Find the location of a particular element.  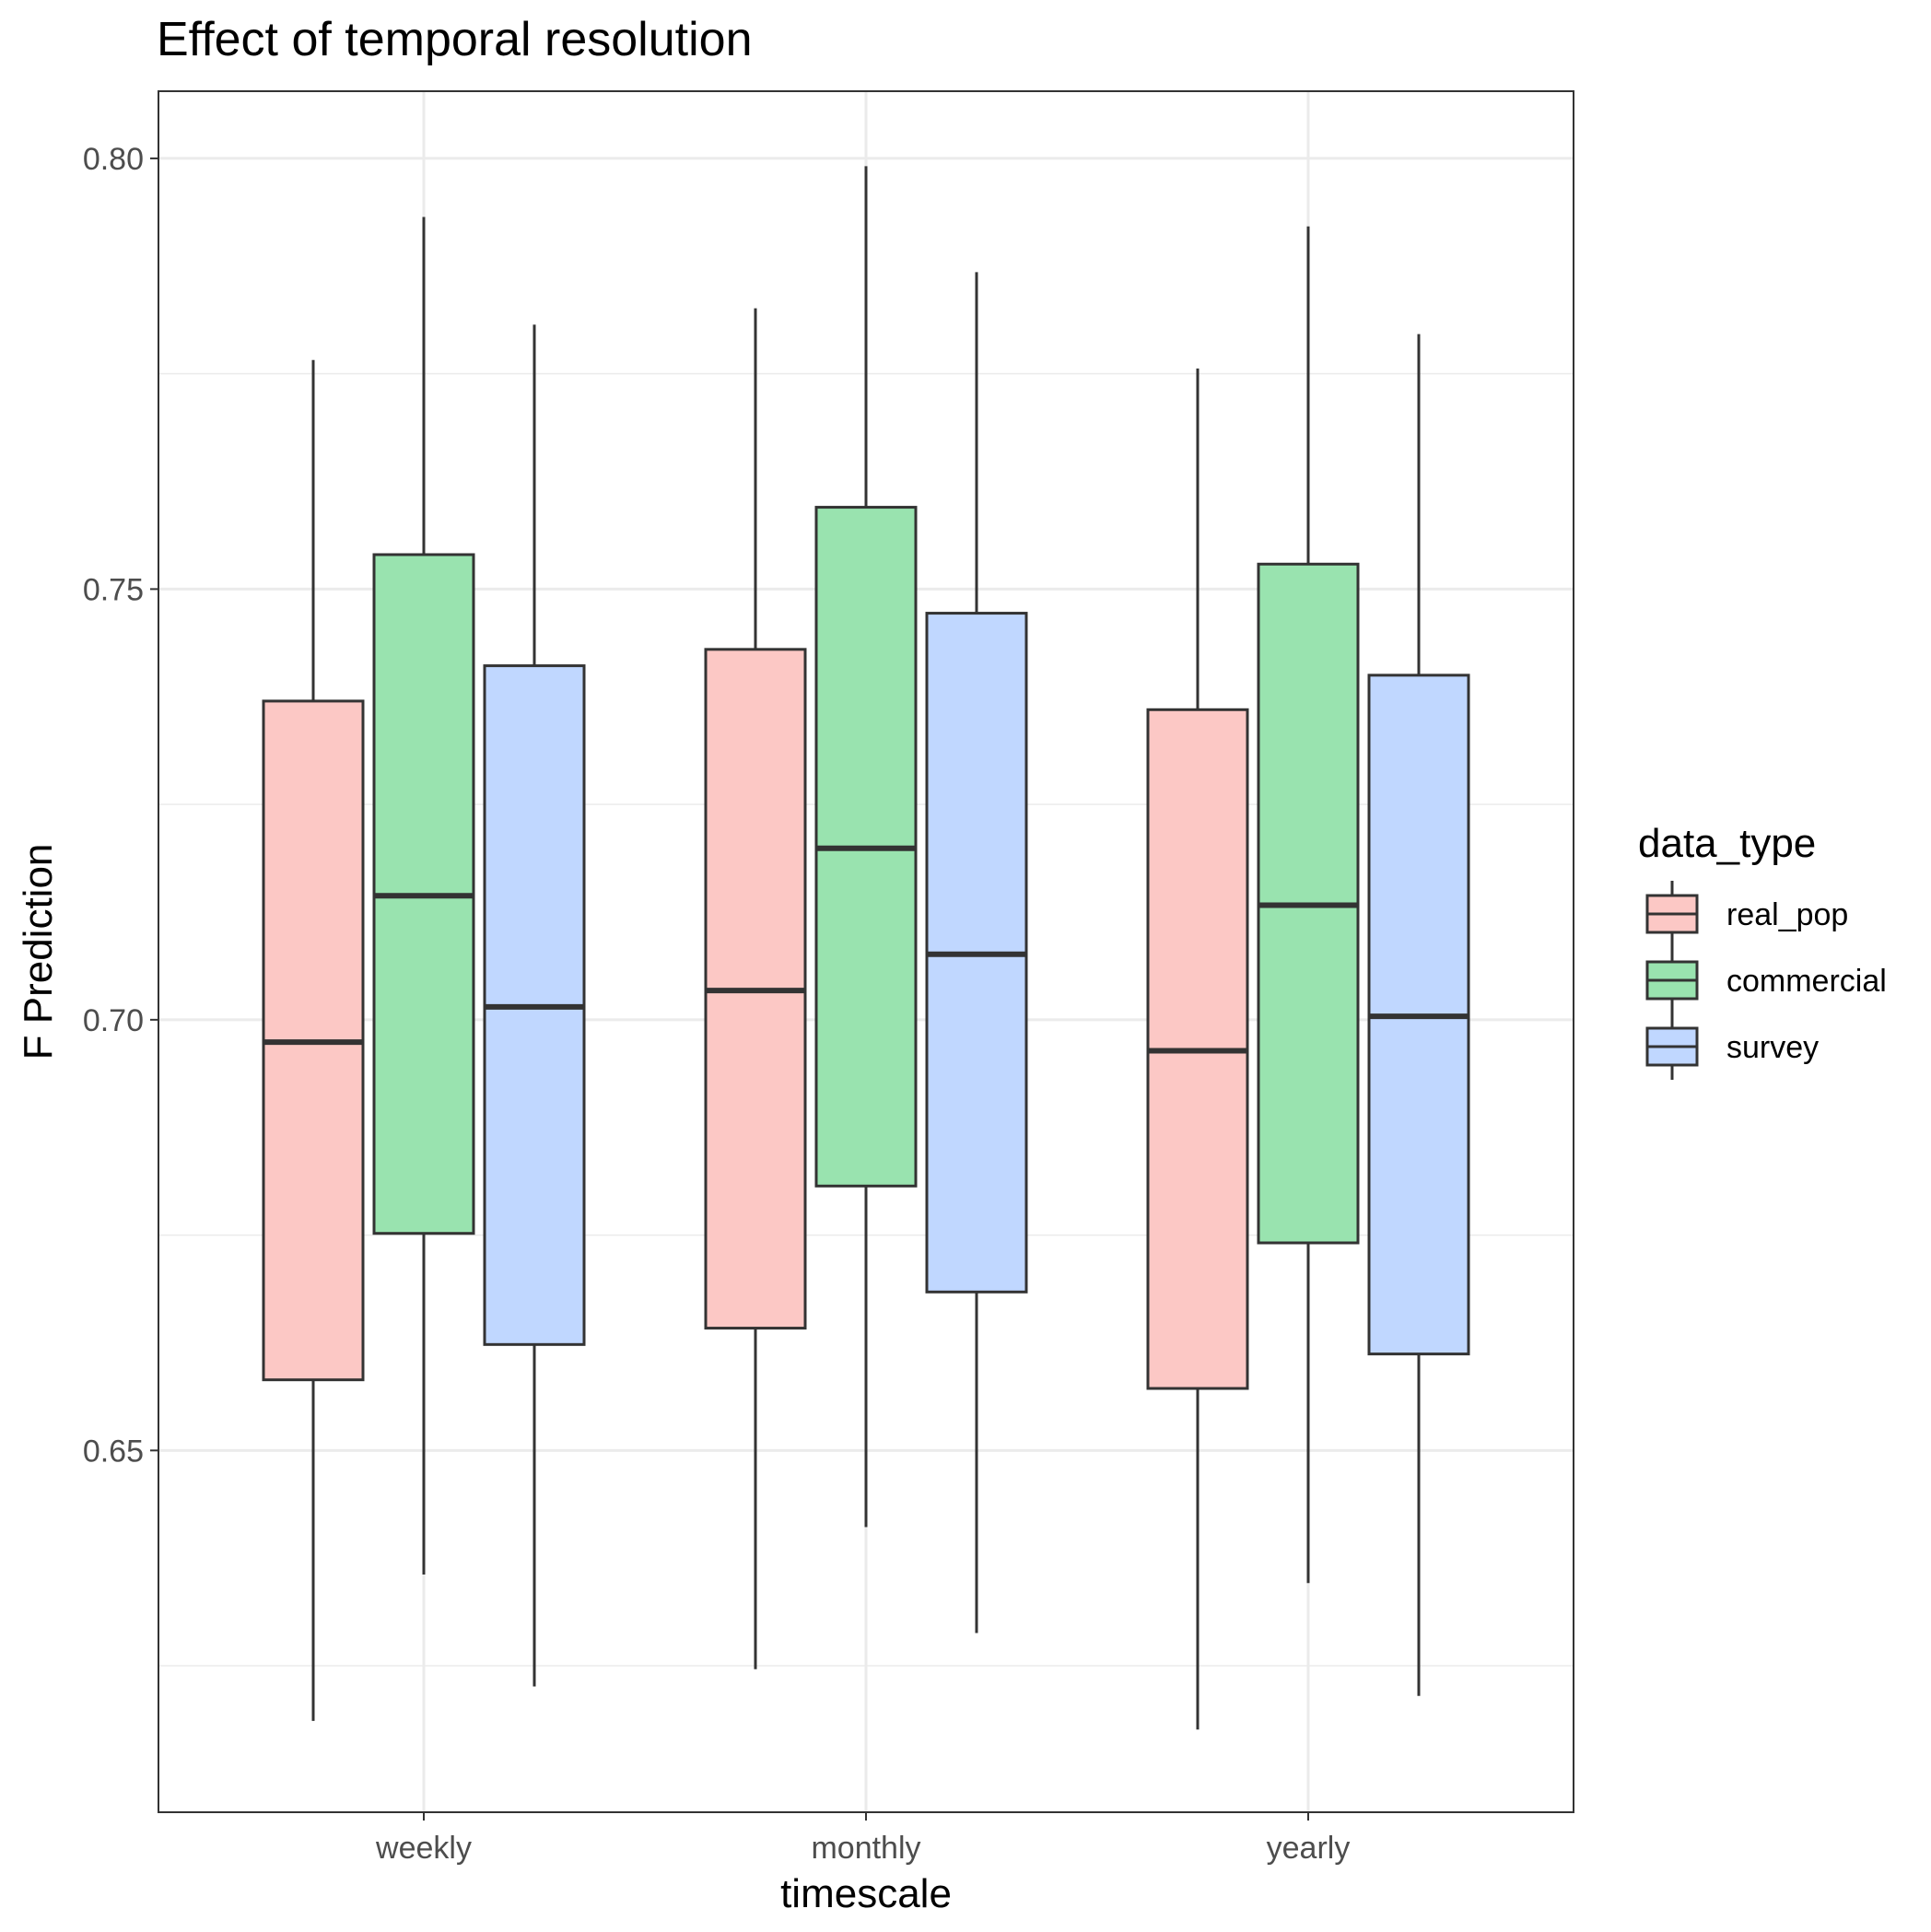

legend: data_type real_pop commercial survey is located at coordinates (1762, 950).